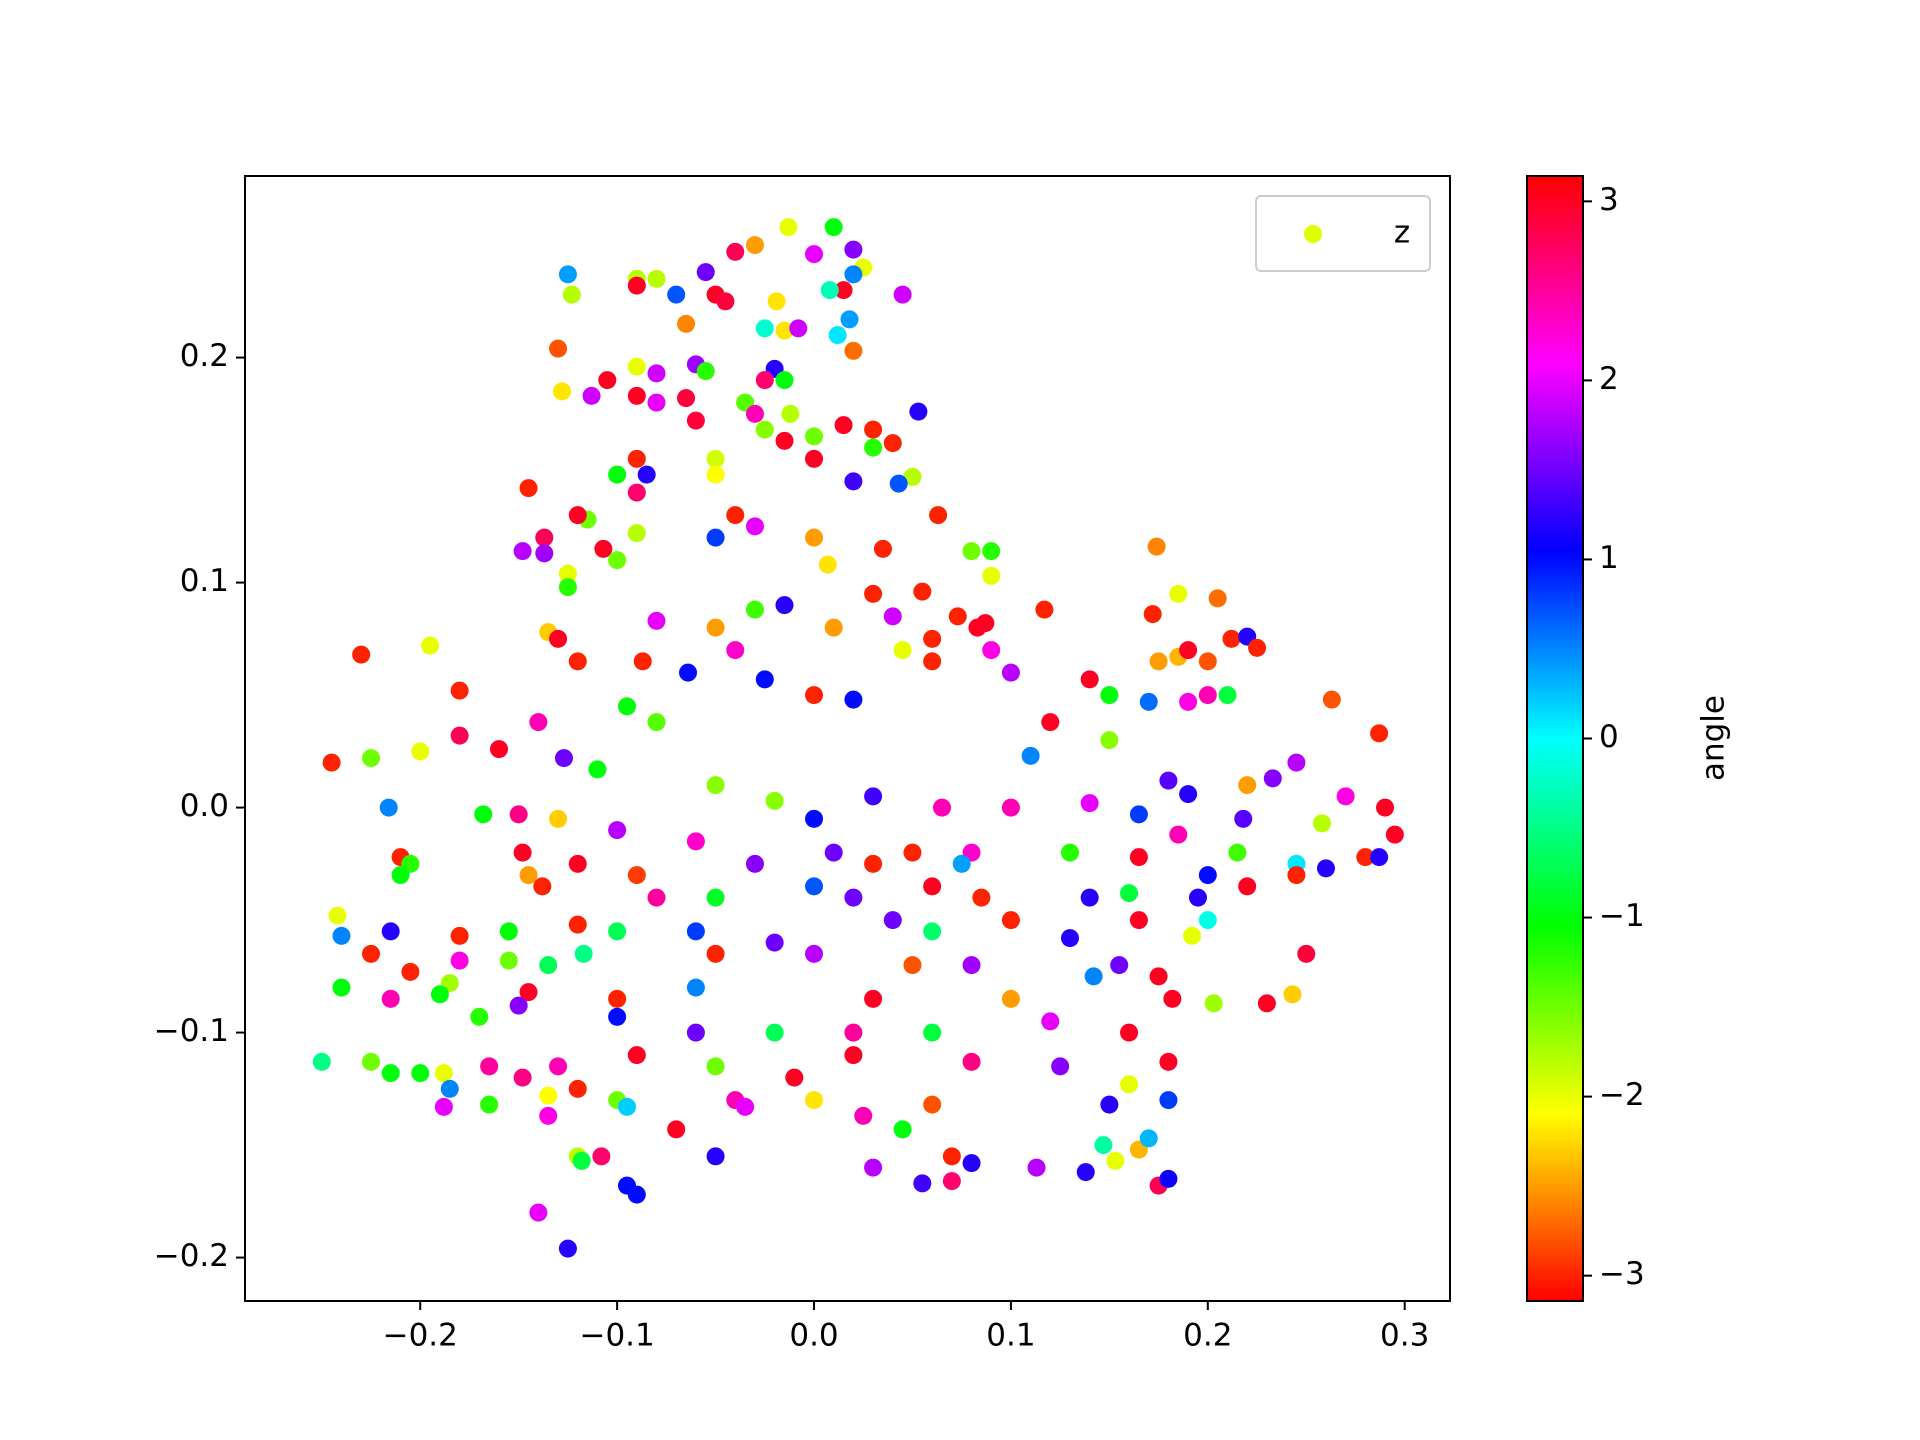  Describe the element at coordinates (1609, 200) in the screenshot. I see `colorbar-tick-label: 3` at that location.